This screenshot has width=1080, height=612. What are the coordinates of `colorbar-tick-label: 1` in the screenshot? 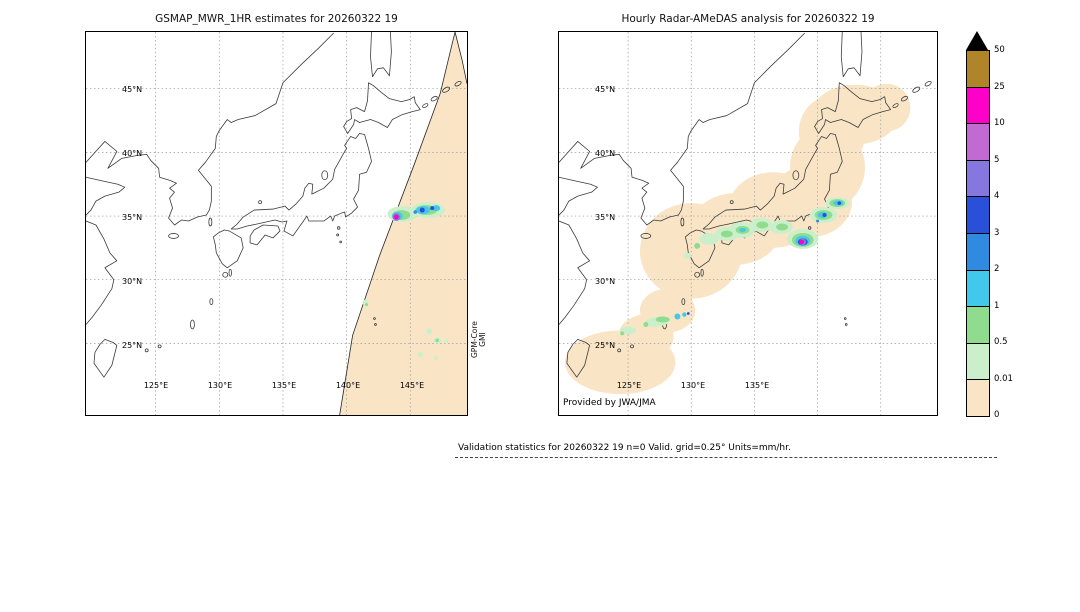 It's located at (997, 305).